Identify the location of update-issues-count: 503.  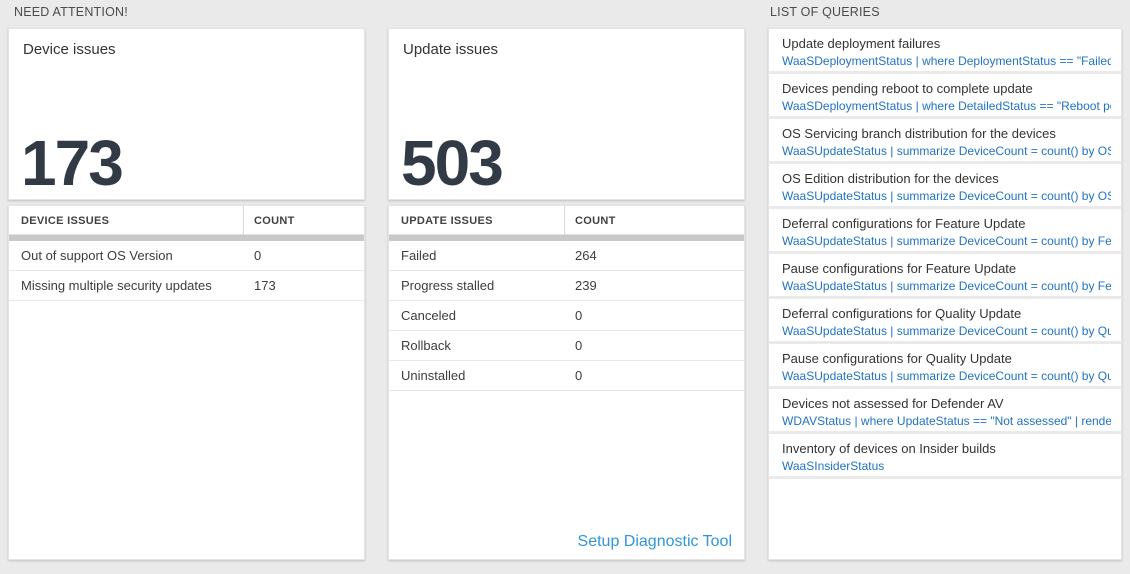
(452, 163).